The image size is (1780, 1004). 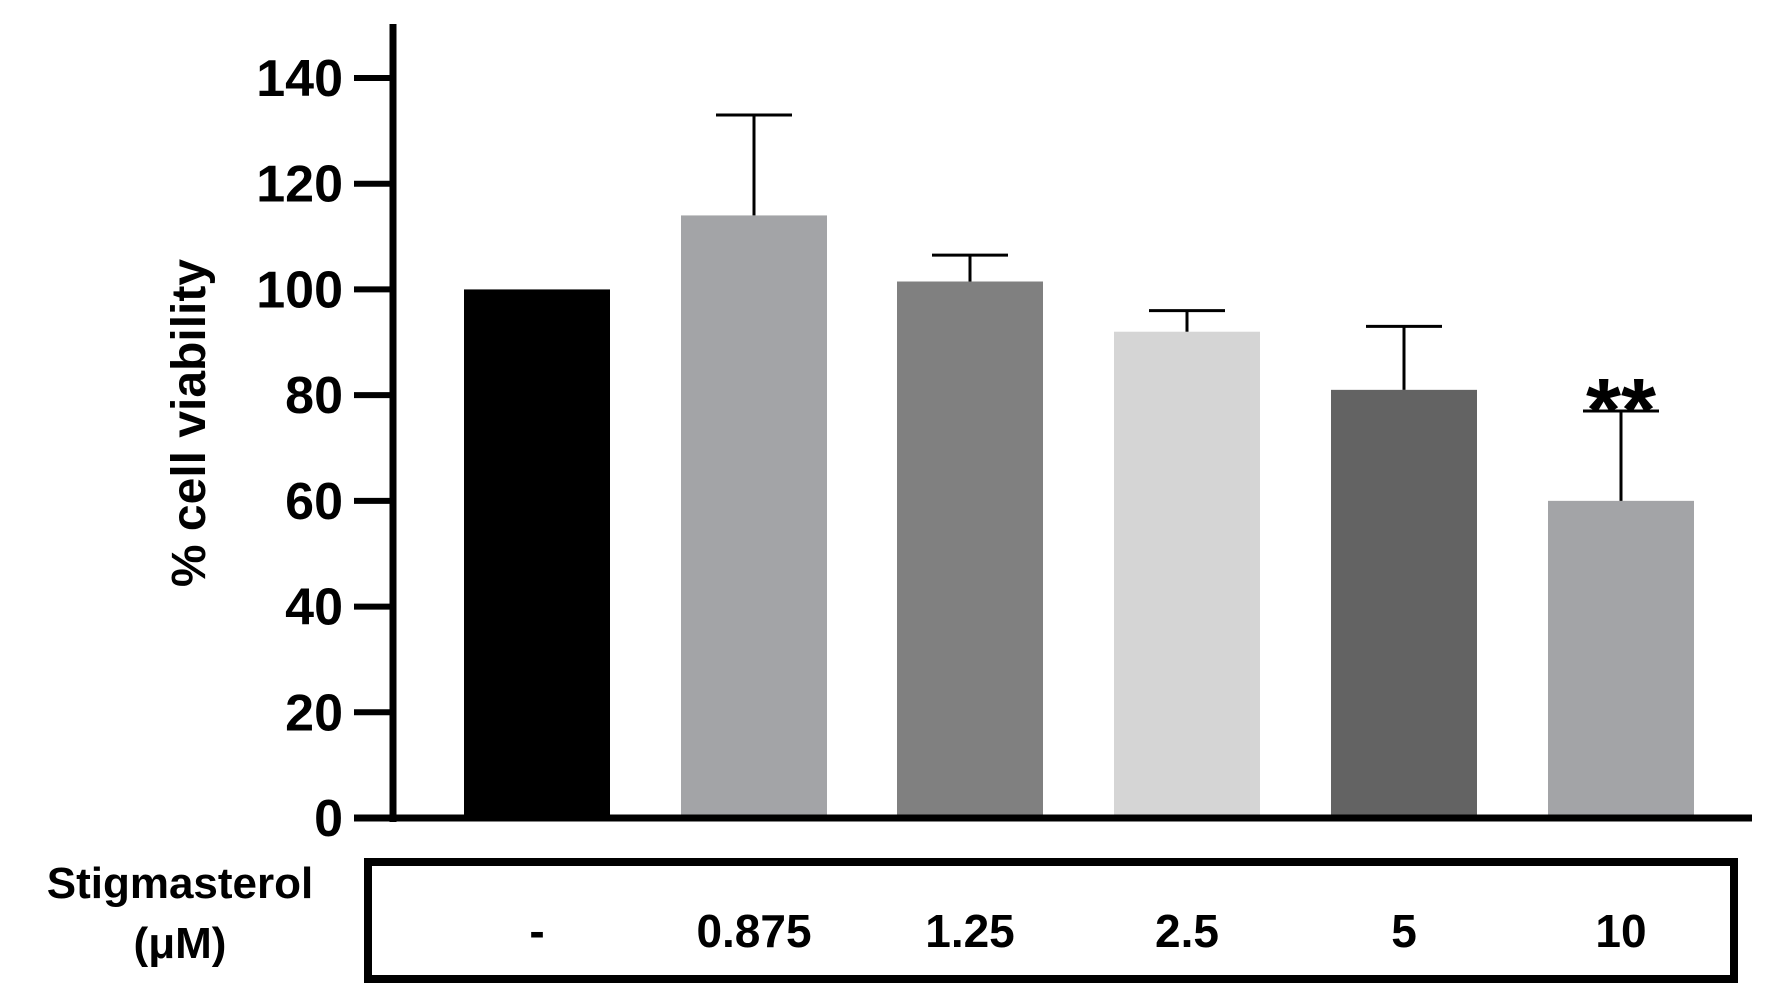 What do you see at coordinates (299, 79) in the screenshot?
I see `y-tick-label-140: 140` at bounding box center [299, 79].